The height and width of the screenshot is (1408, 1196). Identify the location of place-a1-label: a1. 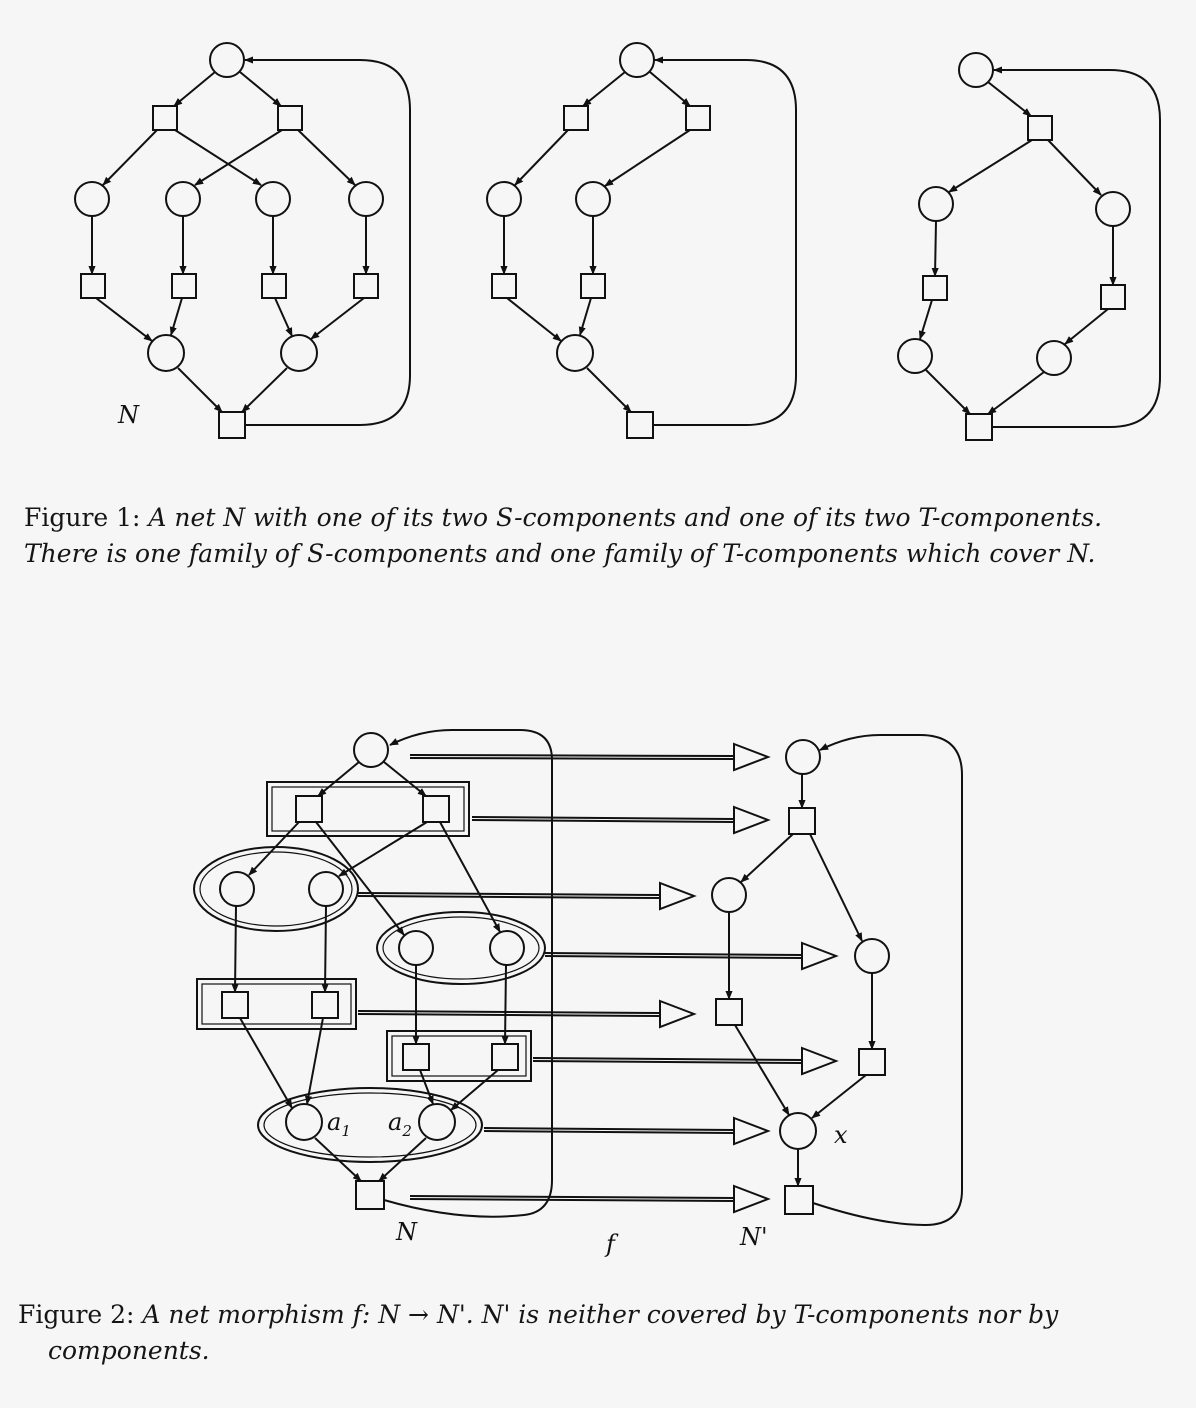
(339, 1124).